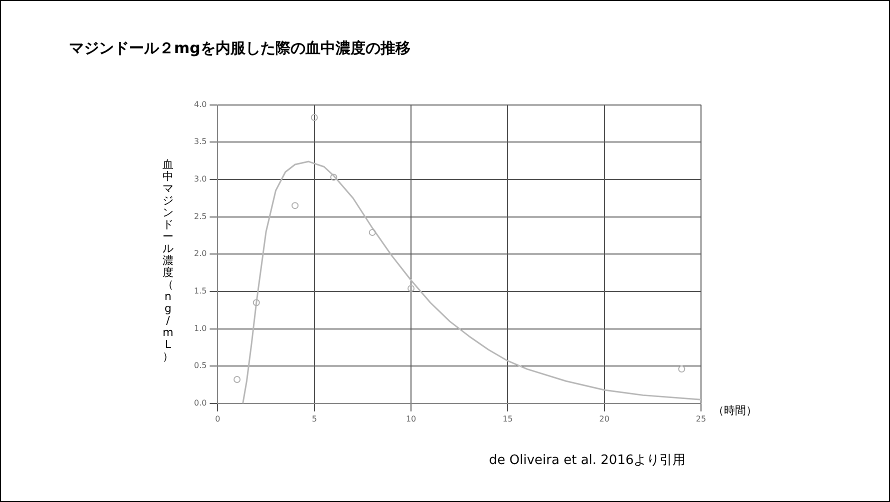  What do you see at coordinates (701, 419) in the screenshot?
I see `x-tick-label: 25` at bounding box center [701, 419].